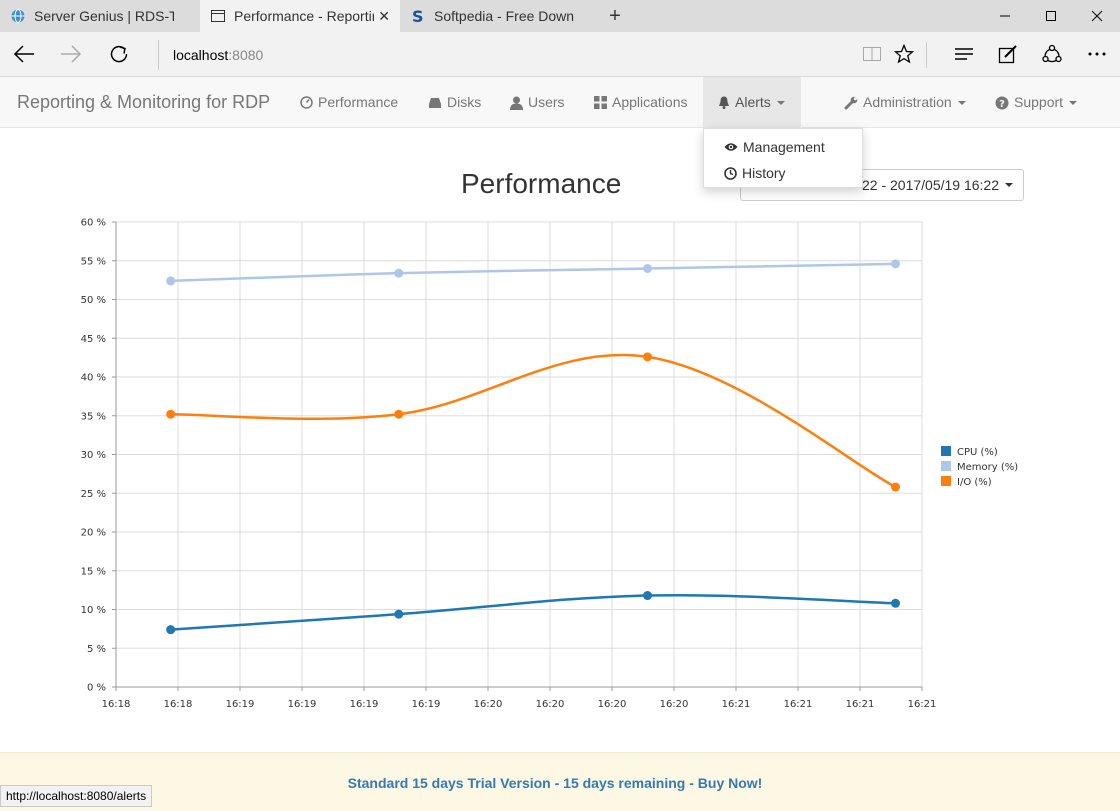  I want to click on eye-icon, so click(731, 147).